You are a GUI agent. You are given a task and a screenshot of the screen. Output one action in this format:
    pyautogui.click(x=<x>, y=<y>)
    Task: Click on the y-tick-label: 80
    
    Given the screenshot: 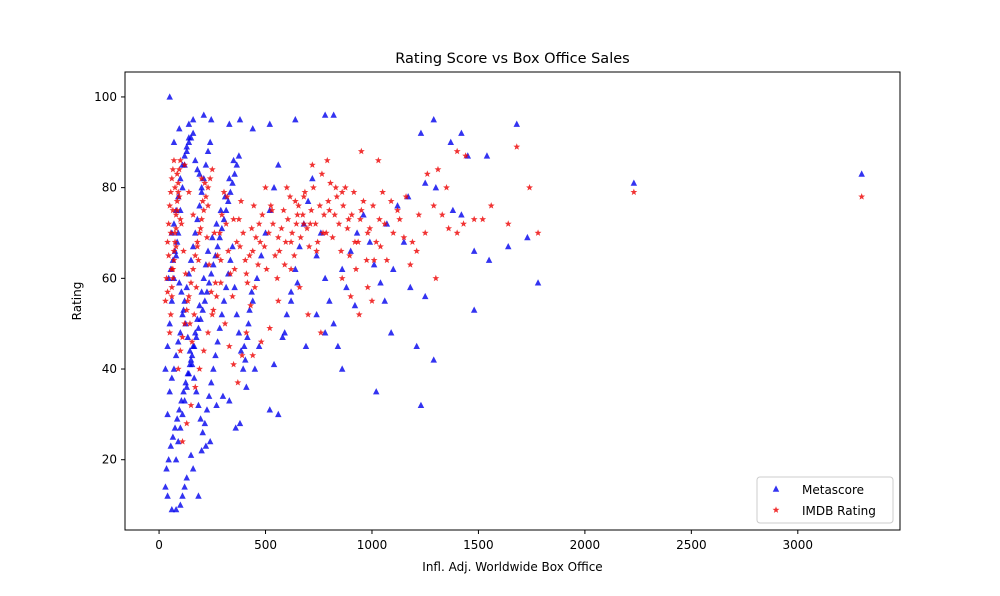 What is the action you would take?
    pyautogui.click(x=109, y=188)
    